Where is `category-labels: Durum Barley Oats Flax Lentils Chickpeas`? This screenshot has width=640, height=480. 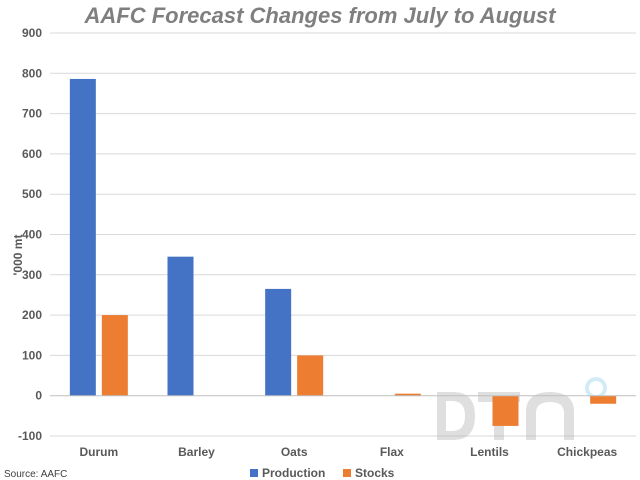
category-labels: Durum Barley Oats Flax Lentils Chickpeas is located at coordinates (348, 452).